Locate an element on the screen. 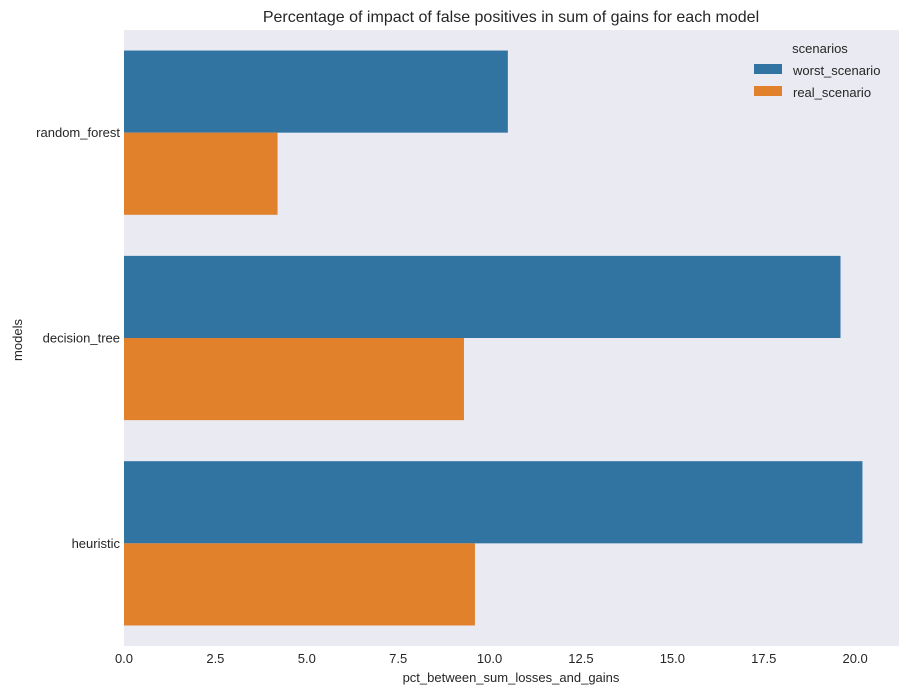 Image resolution: width=909 pixels, height=699 pixels. x-tick-label: 20.0 is located at coordinates (854, 658).